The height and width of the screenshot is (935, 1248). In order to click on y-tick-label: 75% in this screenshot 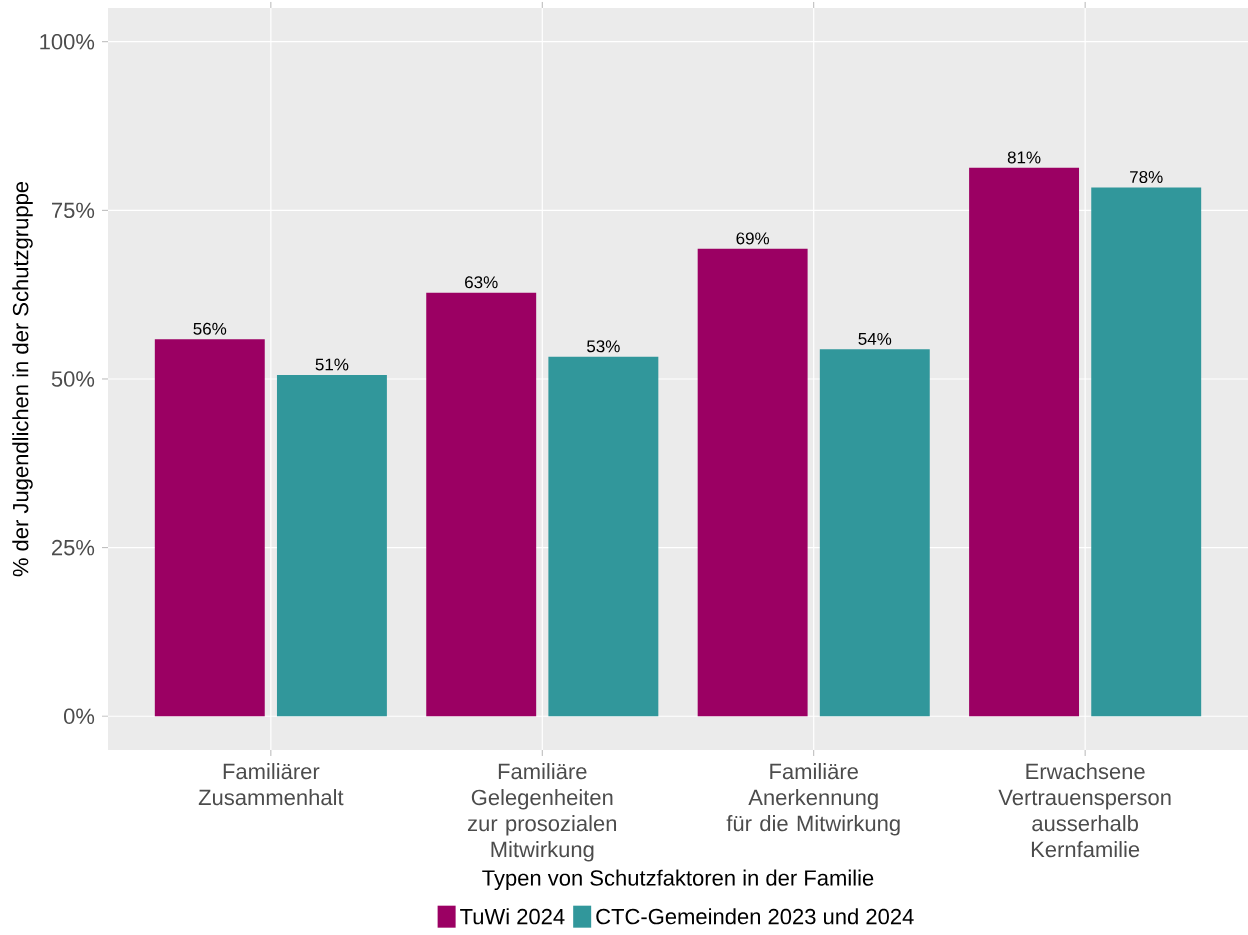, I will do `click(73, 210)`.